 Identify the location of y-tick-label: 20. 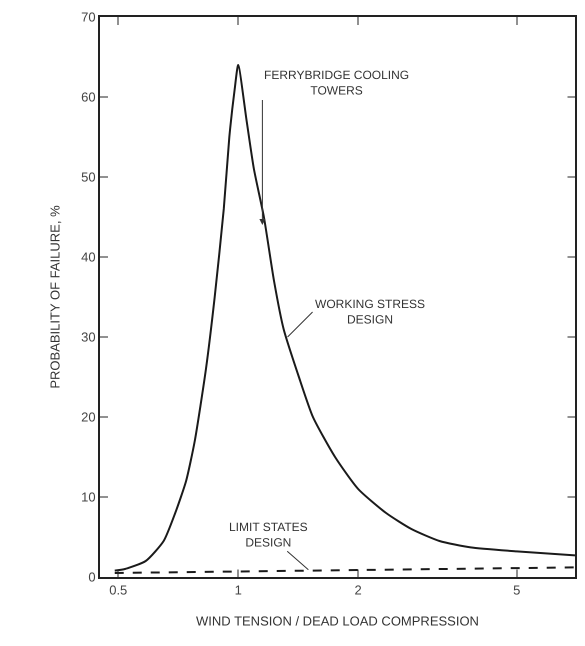
(88, 417).